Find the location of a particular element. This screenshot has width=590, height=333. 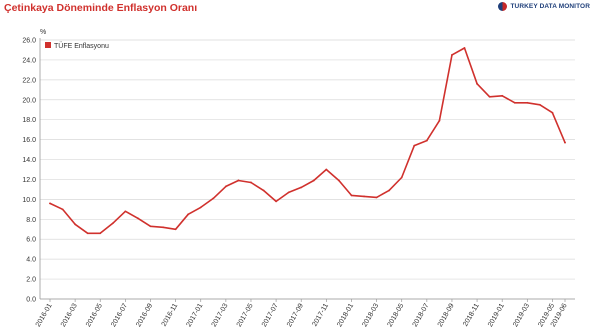

x-tick-label: 2017-03 is located at coordinates (220, 315).